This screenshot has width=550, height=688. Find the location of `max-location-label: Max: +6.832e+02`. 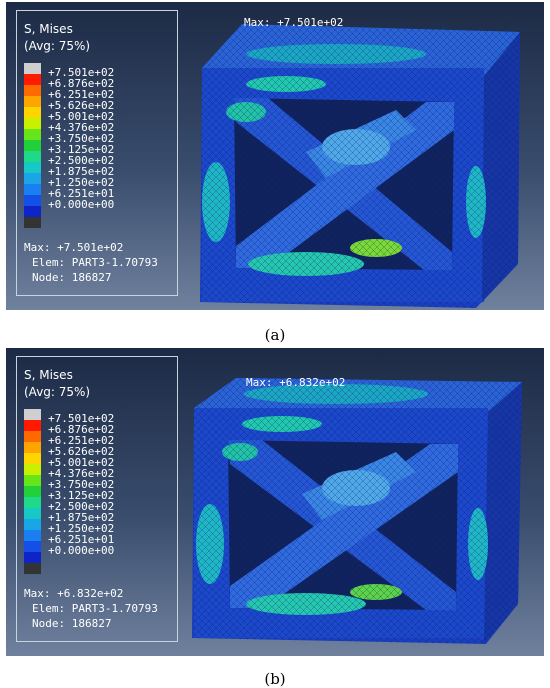

max-location-label: Max: +6.832e+02 is located at coordinates (296, 382).